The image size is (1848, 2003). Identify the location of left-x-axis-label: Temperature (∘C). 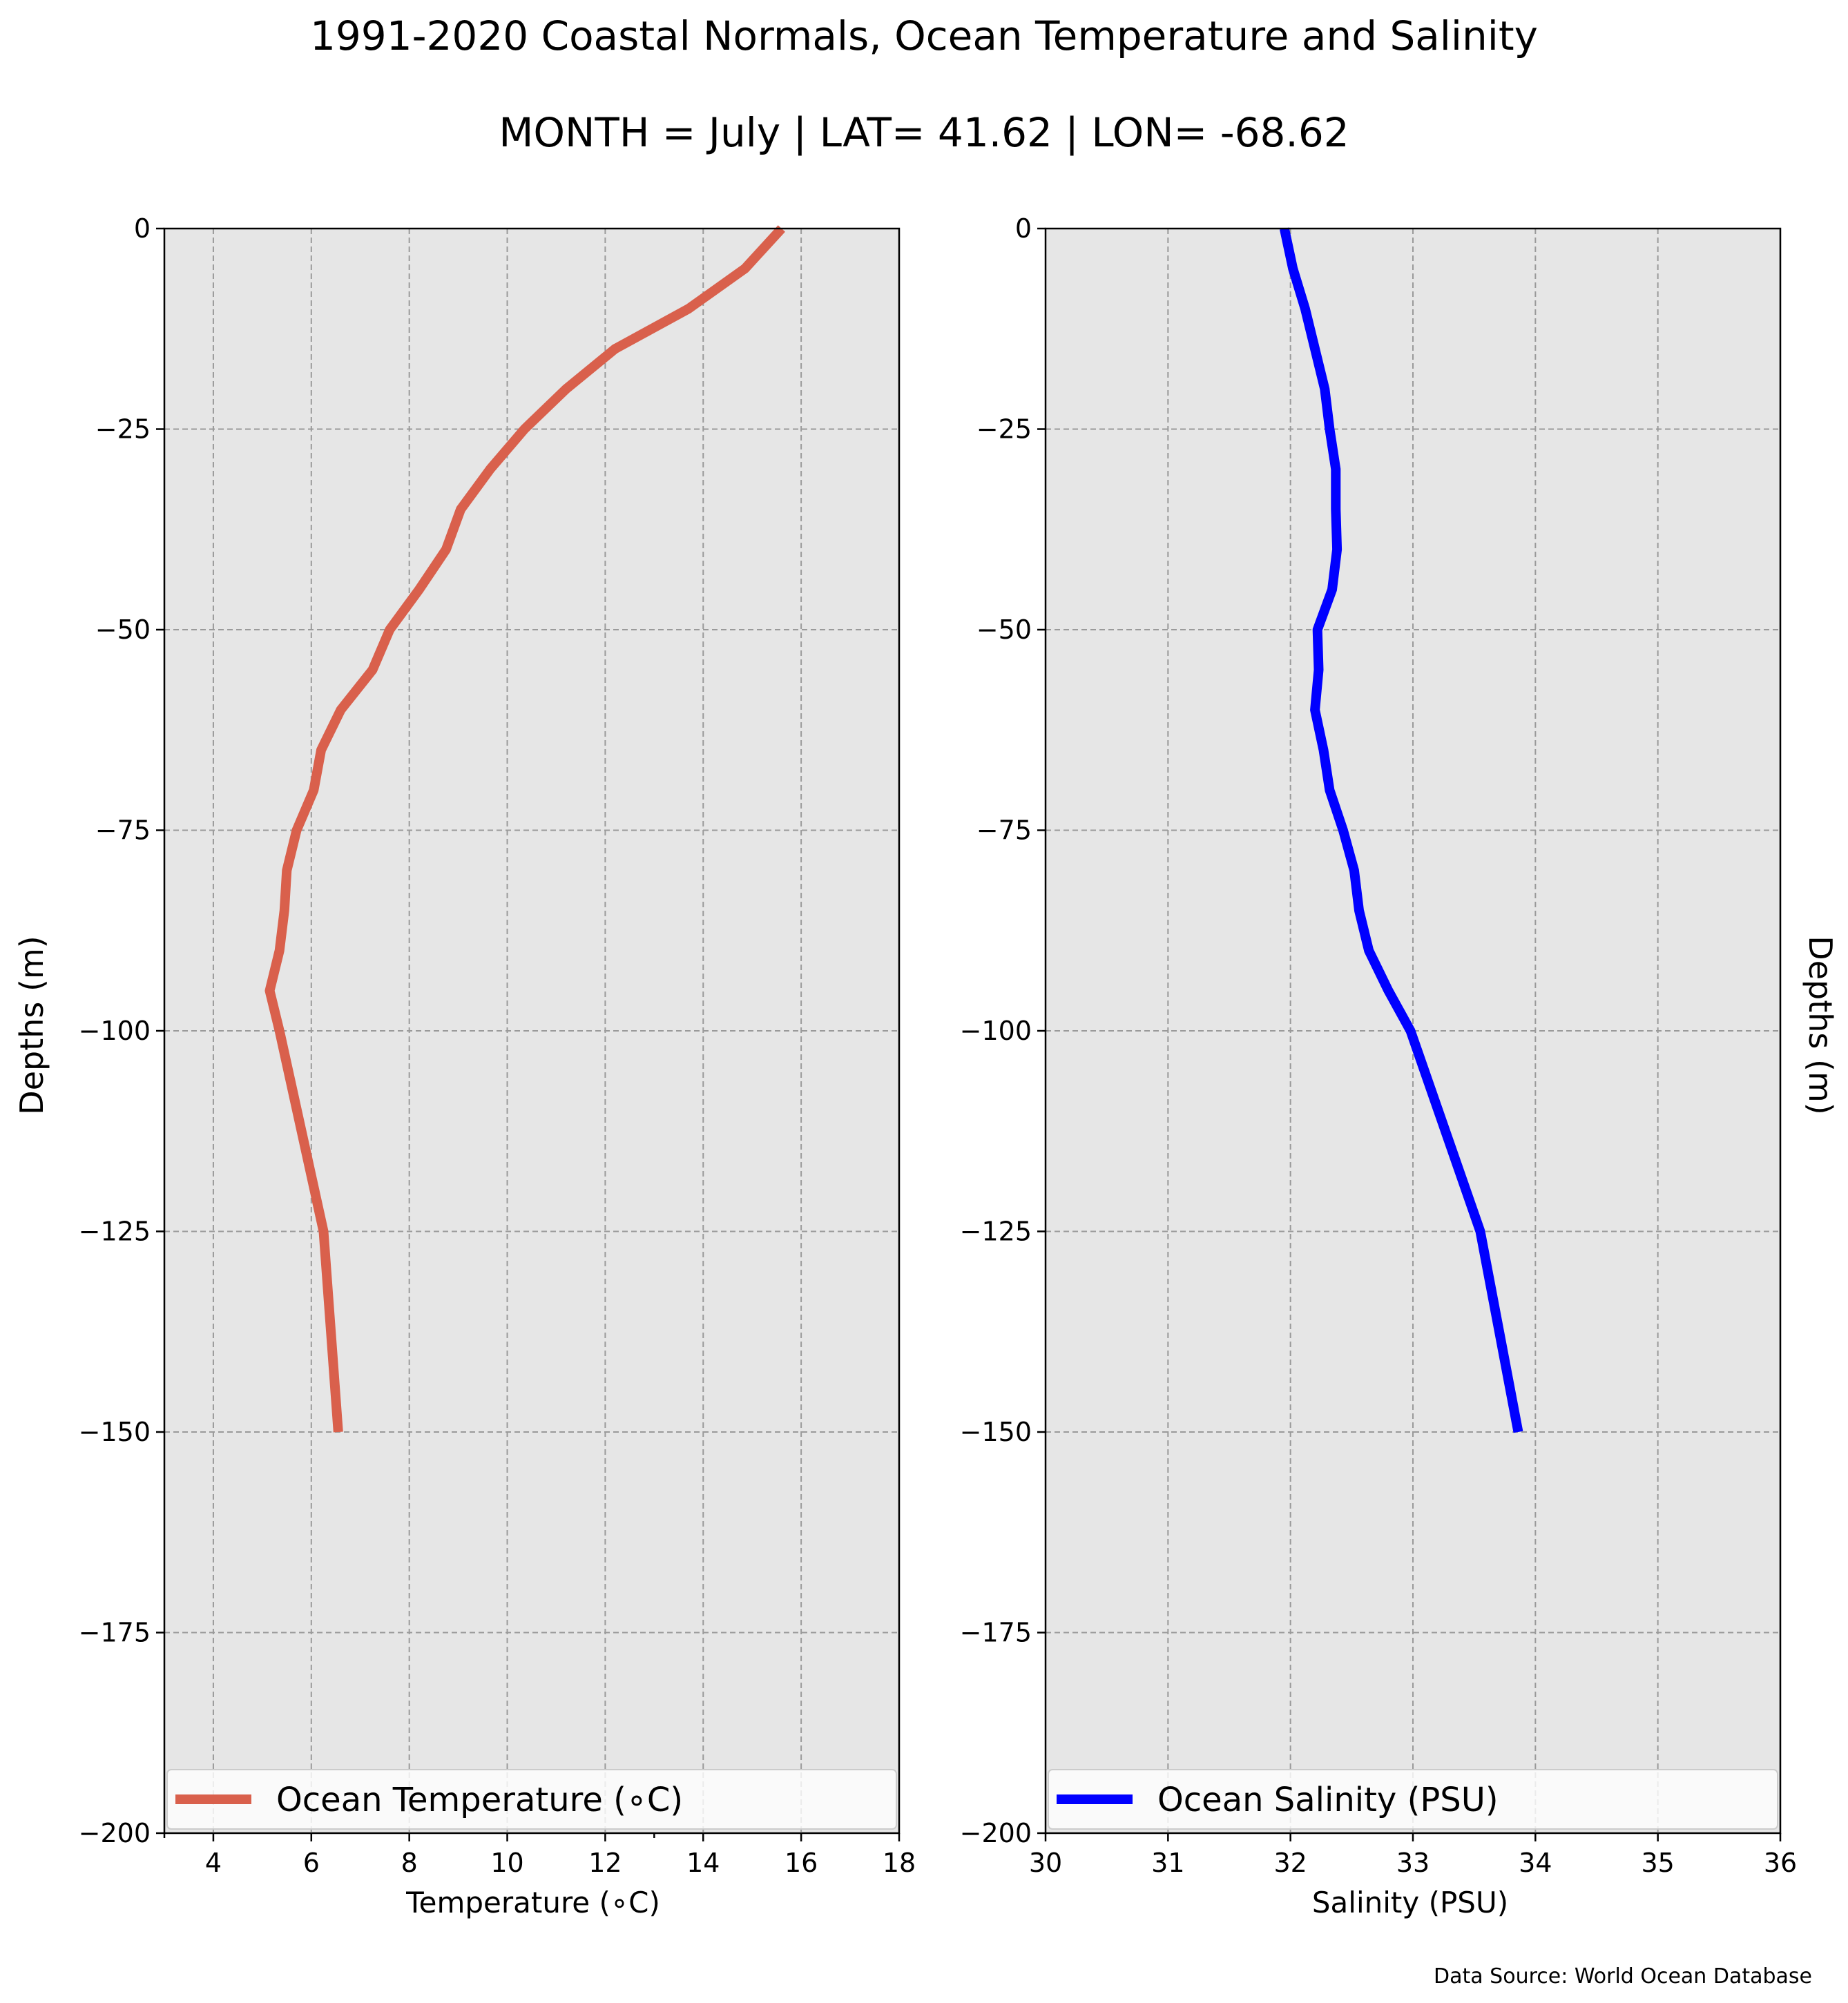
(532, 1903).